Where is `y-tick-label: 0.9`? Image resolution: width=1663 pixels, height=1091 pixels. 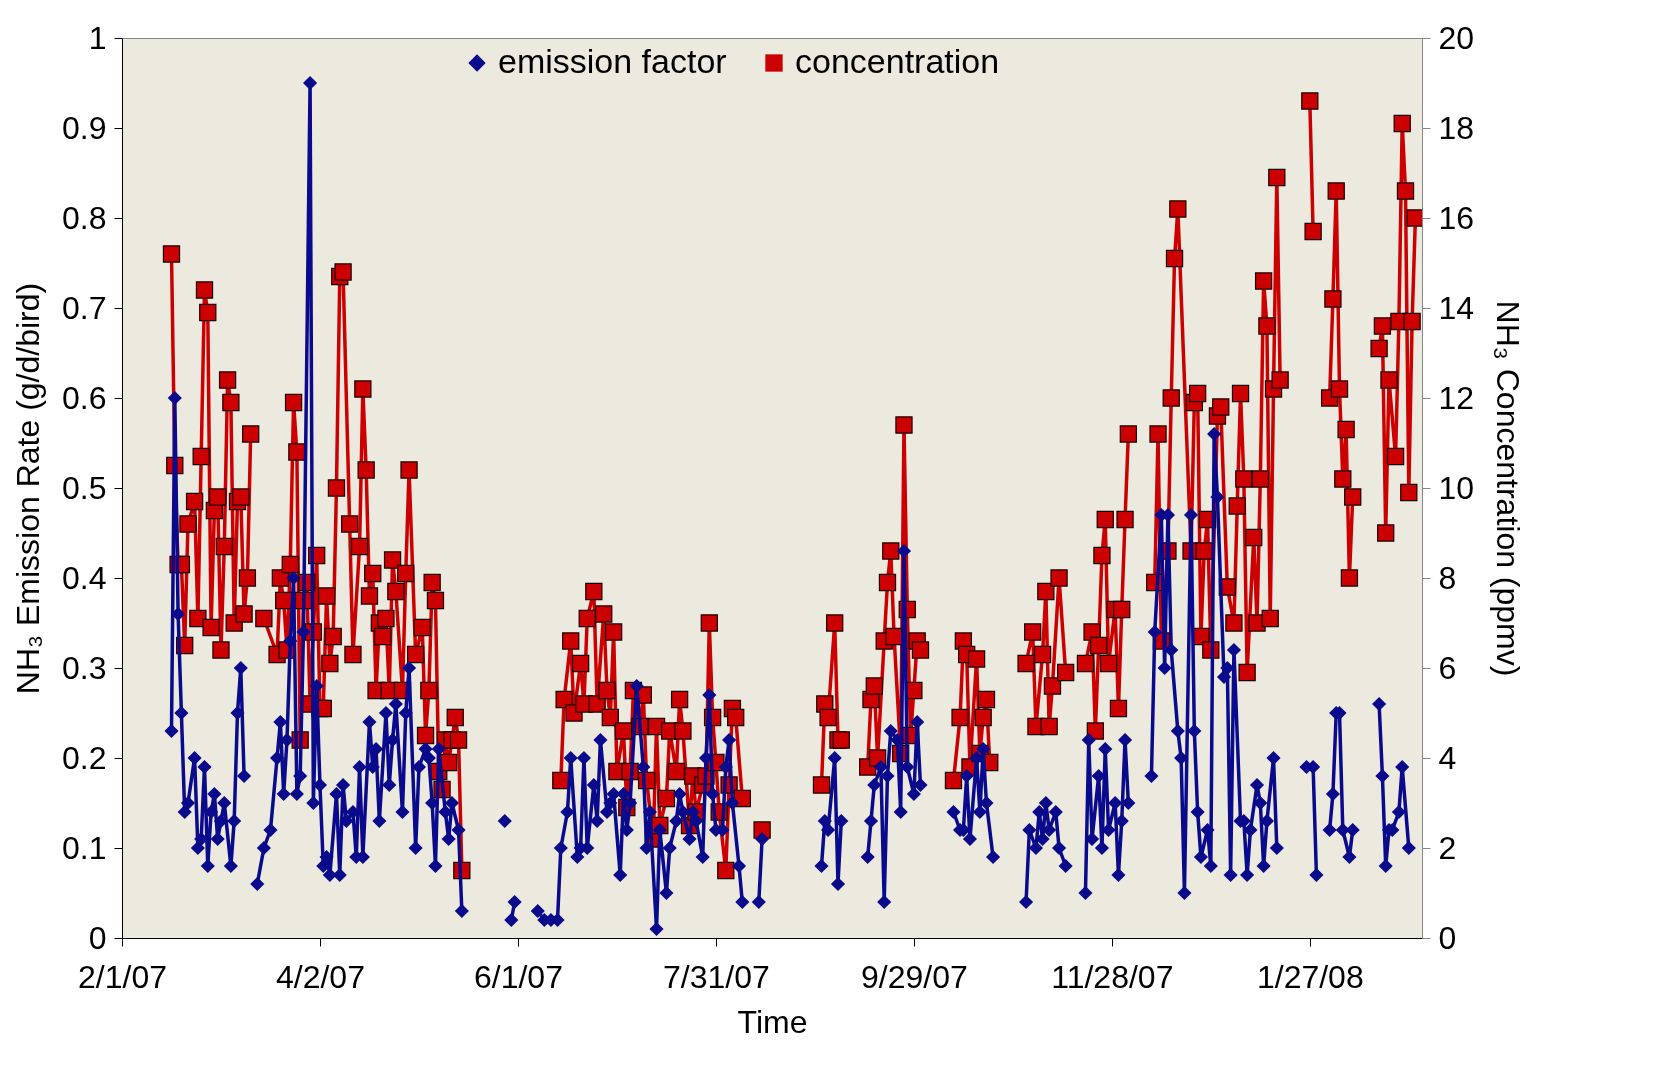
y-tick-label: 0.9 is located at coordinates (84, 127).